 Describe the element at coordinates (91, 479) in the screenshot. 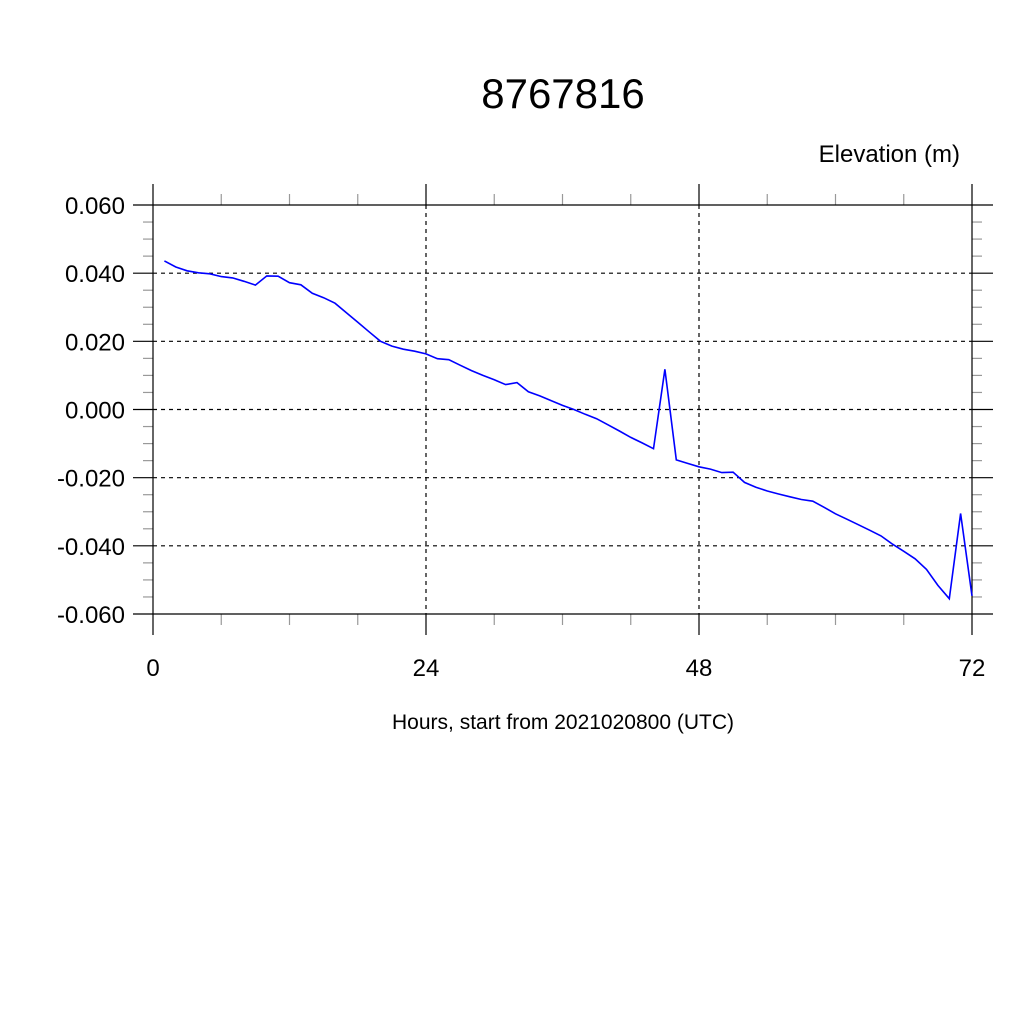

I see `y-tick-label: -0.020` at that location.